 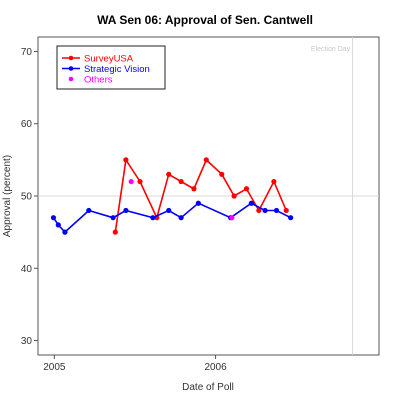 I want to click on legend-label-strategic-vision: Strategic Vision, so click(x=117, y=69).